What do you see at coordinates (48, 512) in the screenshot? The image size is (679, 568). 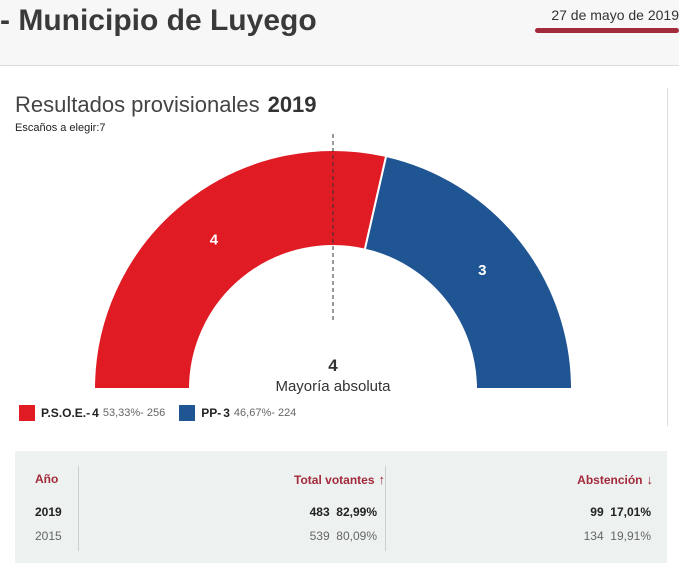 I see `table-row-year: 2019` at bounding box center [48, 512].